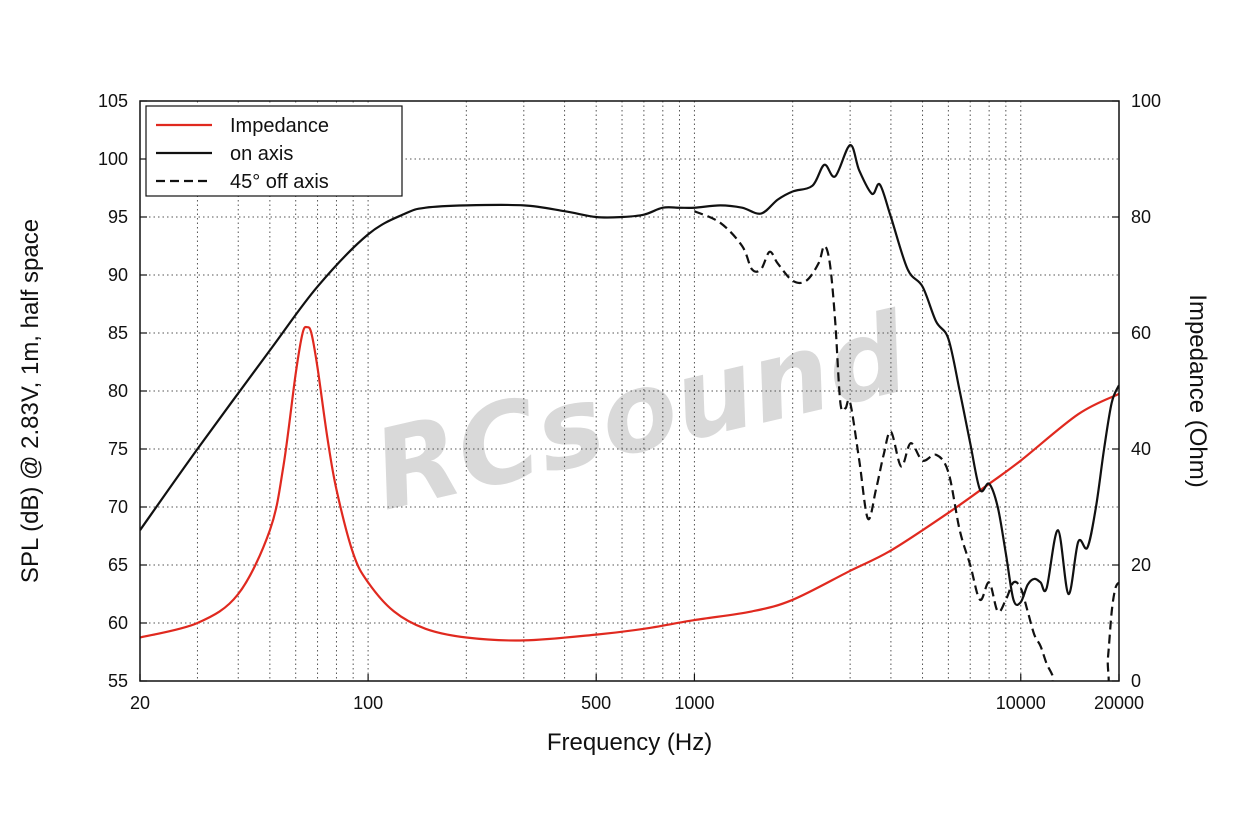 This screenshot has width=1260, height=840. Describe the element at coordinates (118, 449) in the screenshot. I see `y-tick-label-6: 75` at that location.